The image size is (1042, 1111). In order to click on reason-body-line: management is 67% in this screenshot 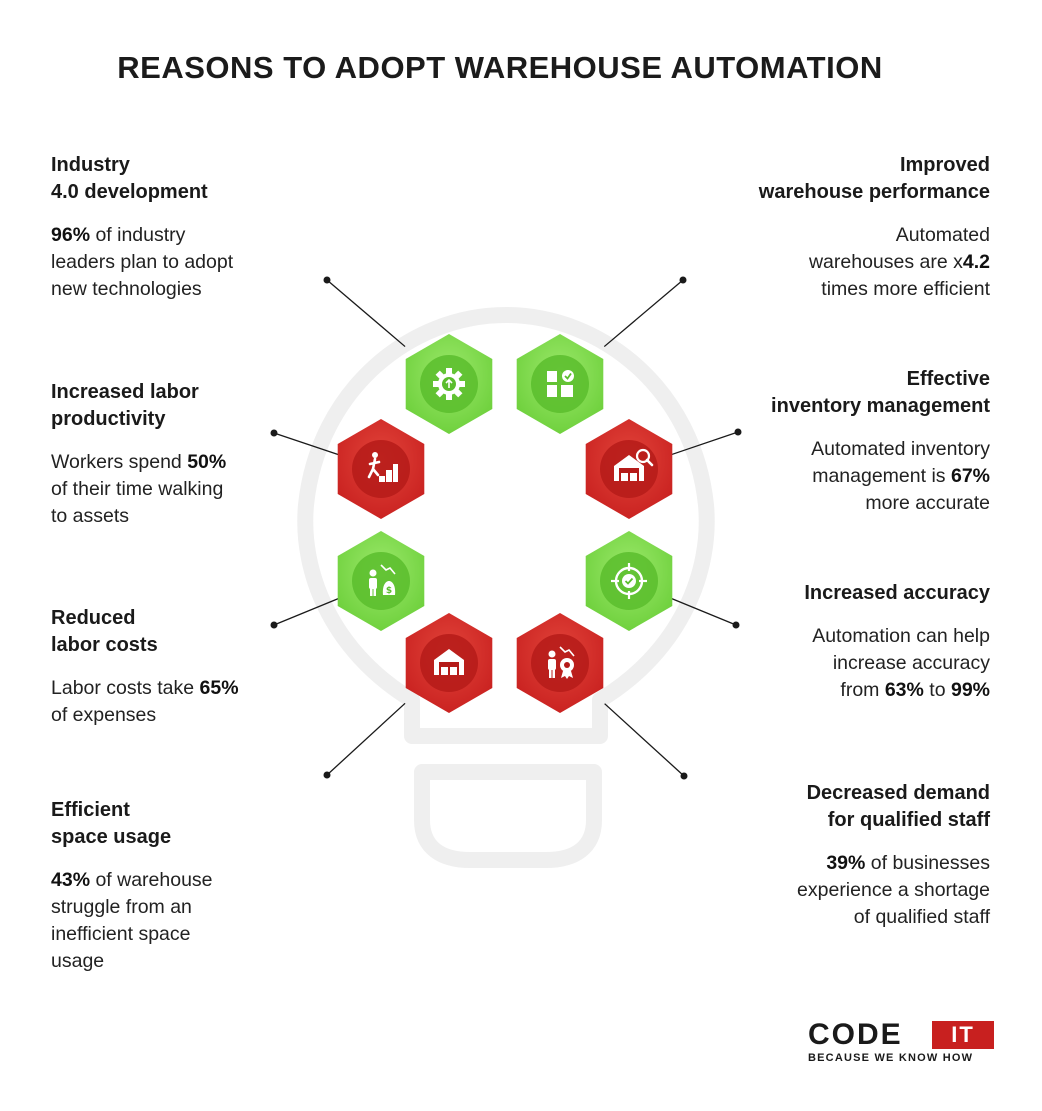, I will do `click(860, 476)`.